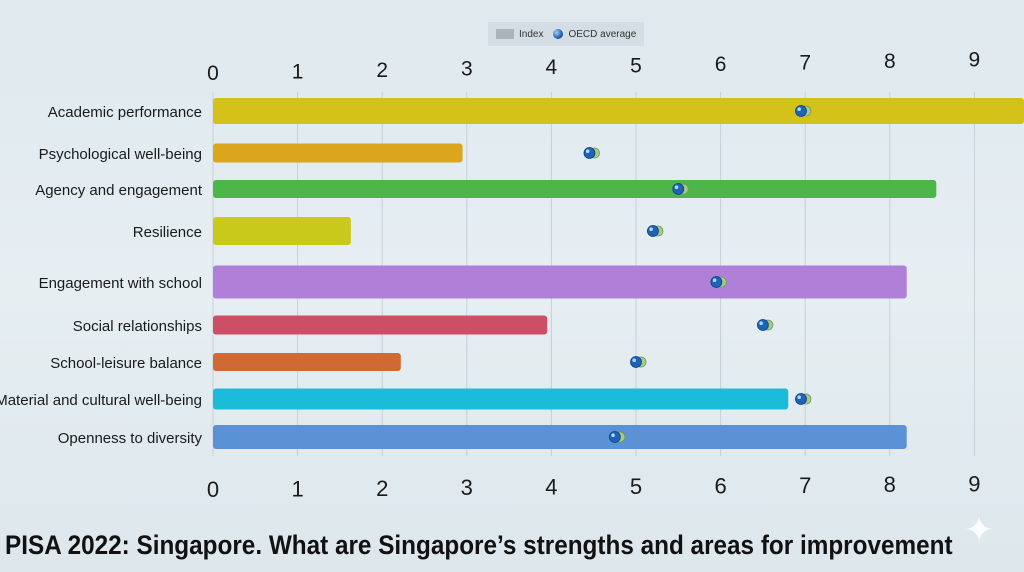 This screenshot has height=572, width=1024. Describe the element at coordinates (297, 488) in the screenshot. I see `bottom-tick-label: 1` at that location.